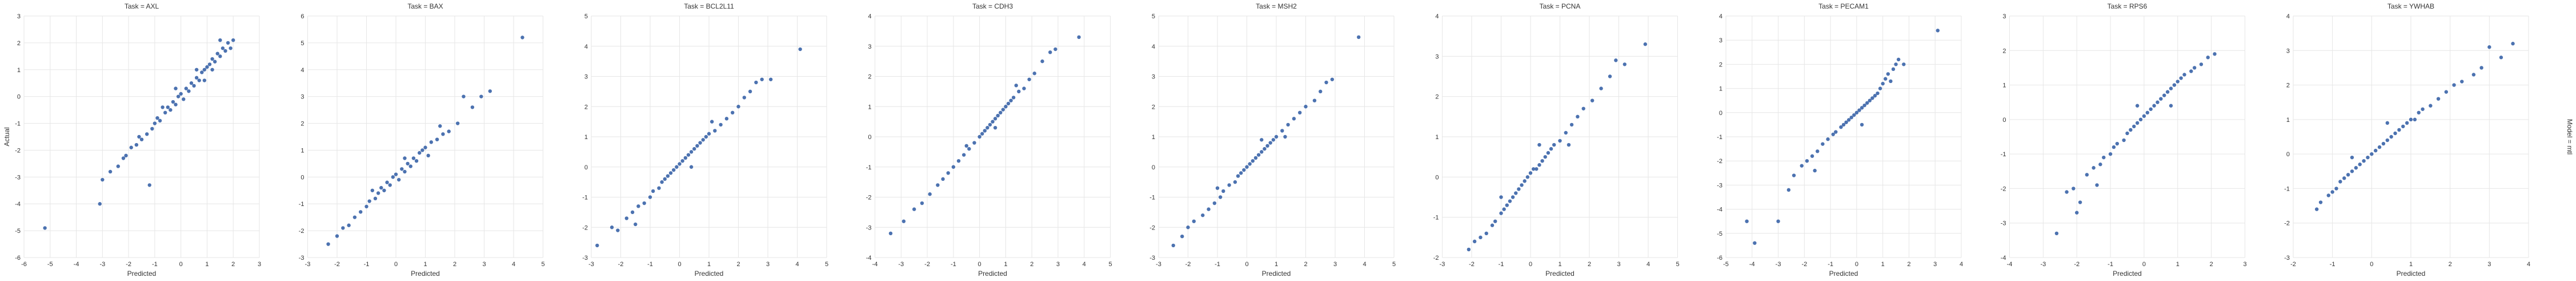 This screenshot has width=2576, height=281. I want to click on plot-area, so click(2127, 137).